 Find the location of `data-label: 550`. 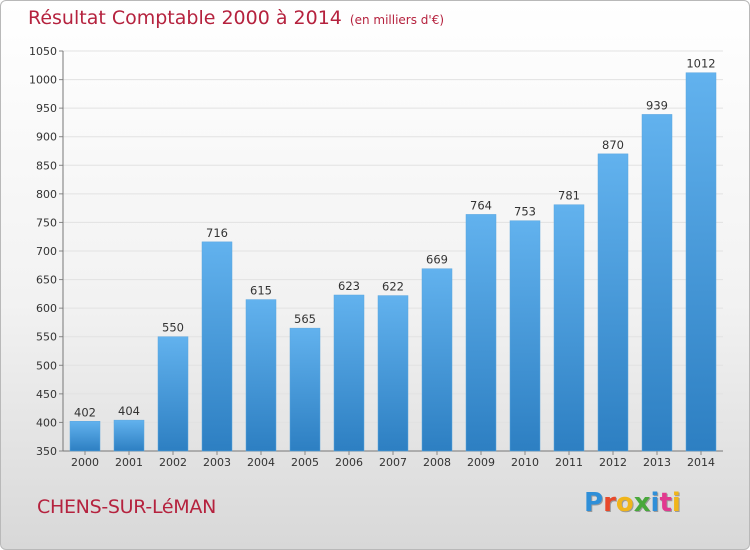

data-label: 550 is located at coordinates (173, 328).